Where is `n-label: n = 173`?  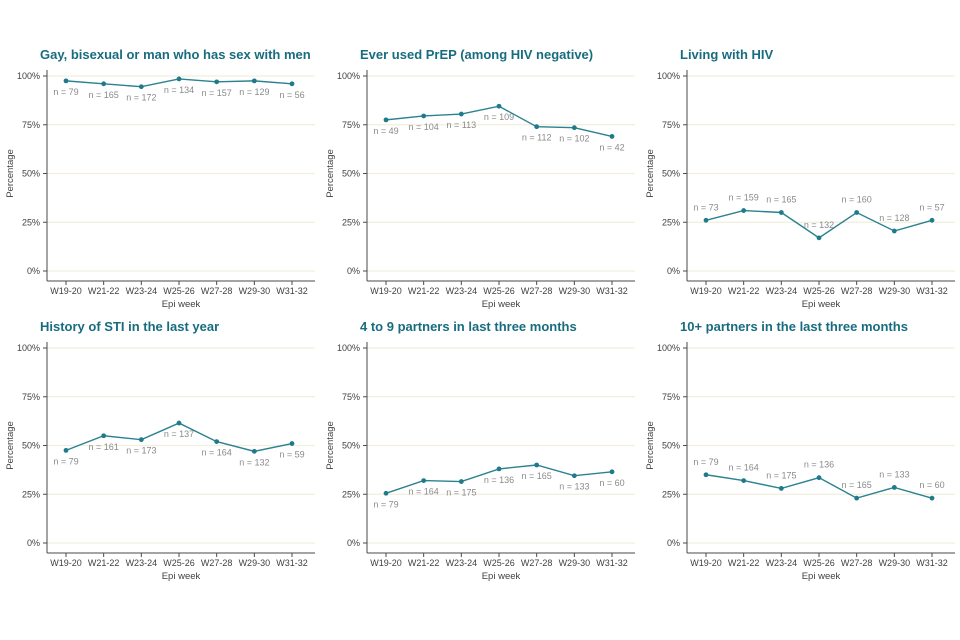 n-label: n = 173 is located at coordinates (141, 451).